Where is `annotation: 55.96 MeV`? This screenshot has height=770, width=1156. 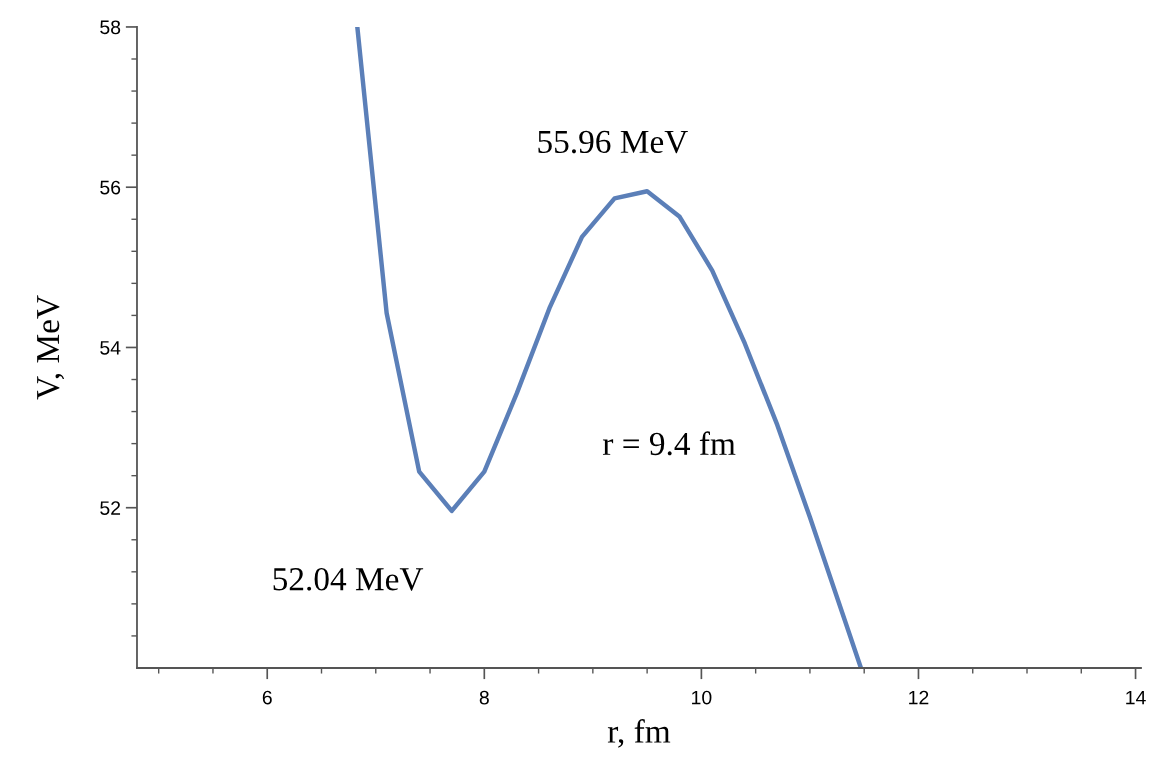 annotation: 55.96 MeV is located at coordinates (613, 142).